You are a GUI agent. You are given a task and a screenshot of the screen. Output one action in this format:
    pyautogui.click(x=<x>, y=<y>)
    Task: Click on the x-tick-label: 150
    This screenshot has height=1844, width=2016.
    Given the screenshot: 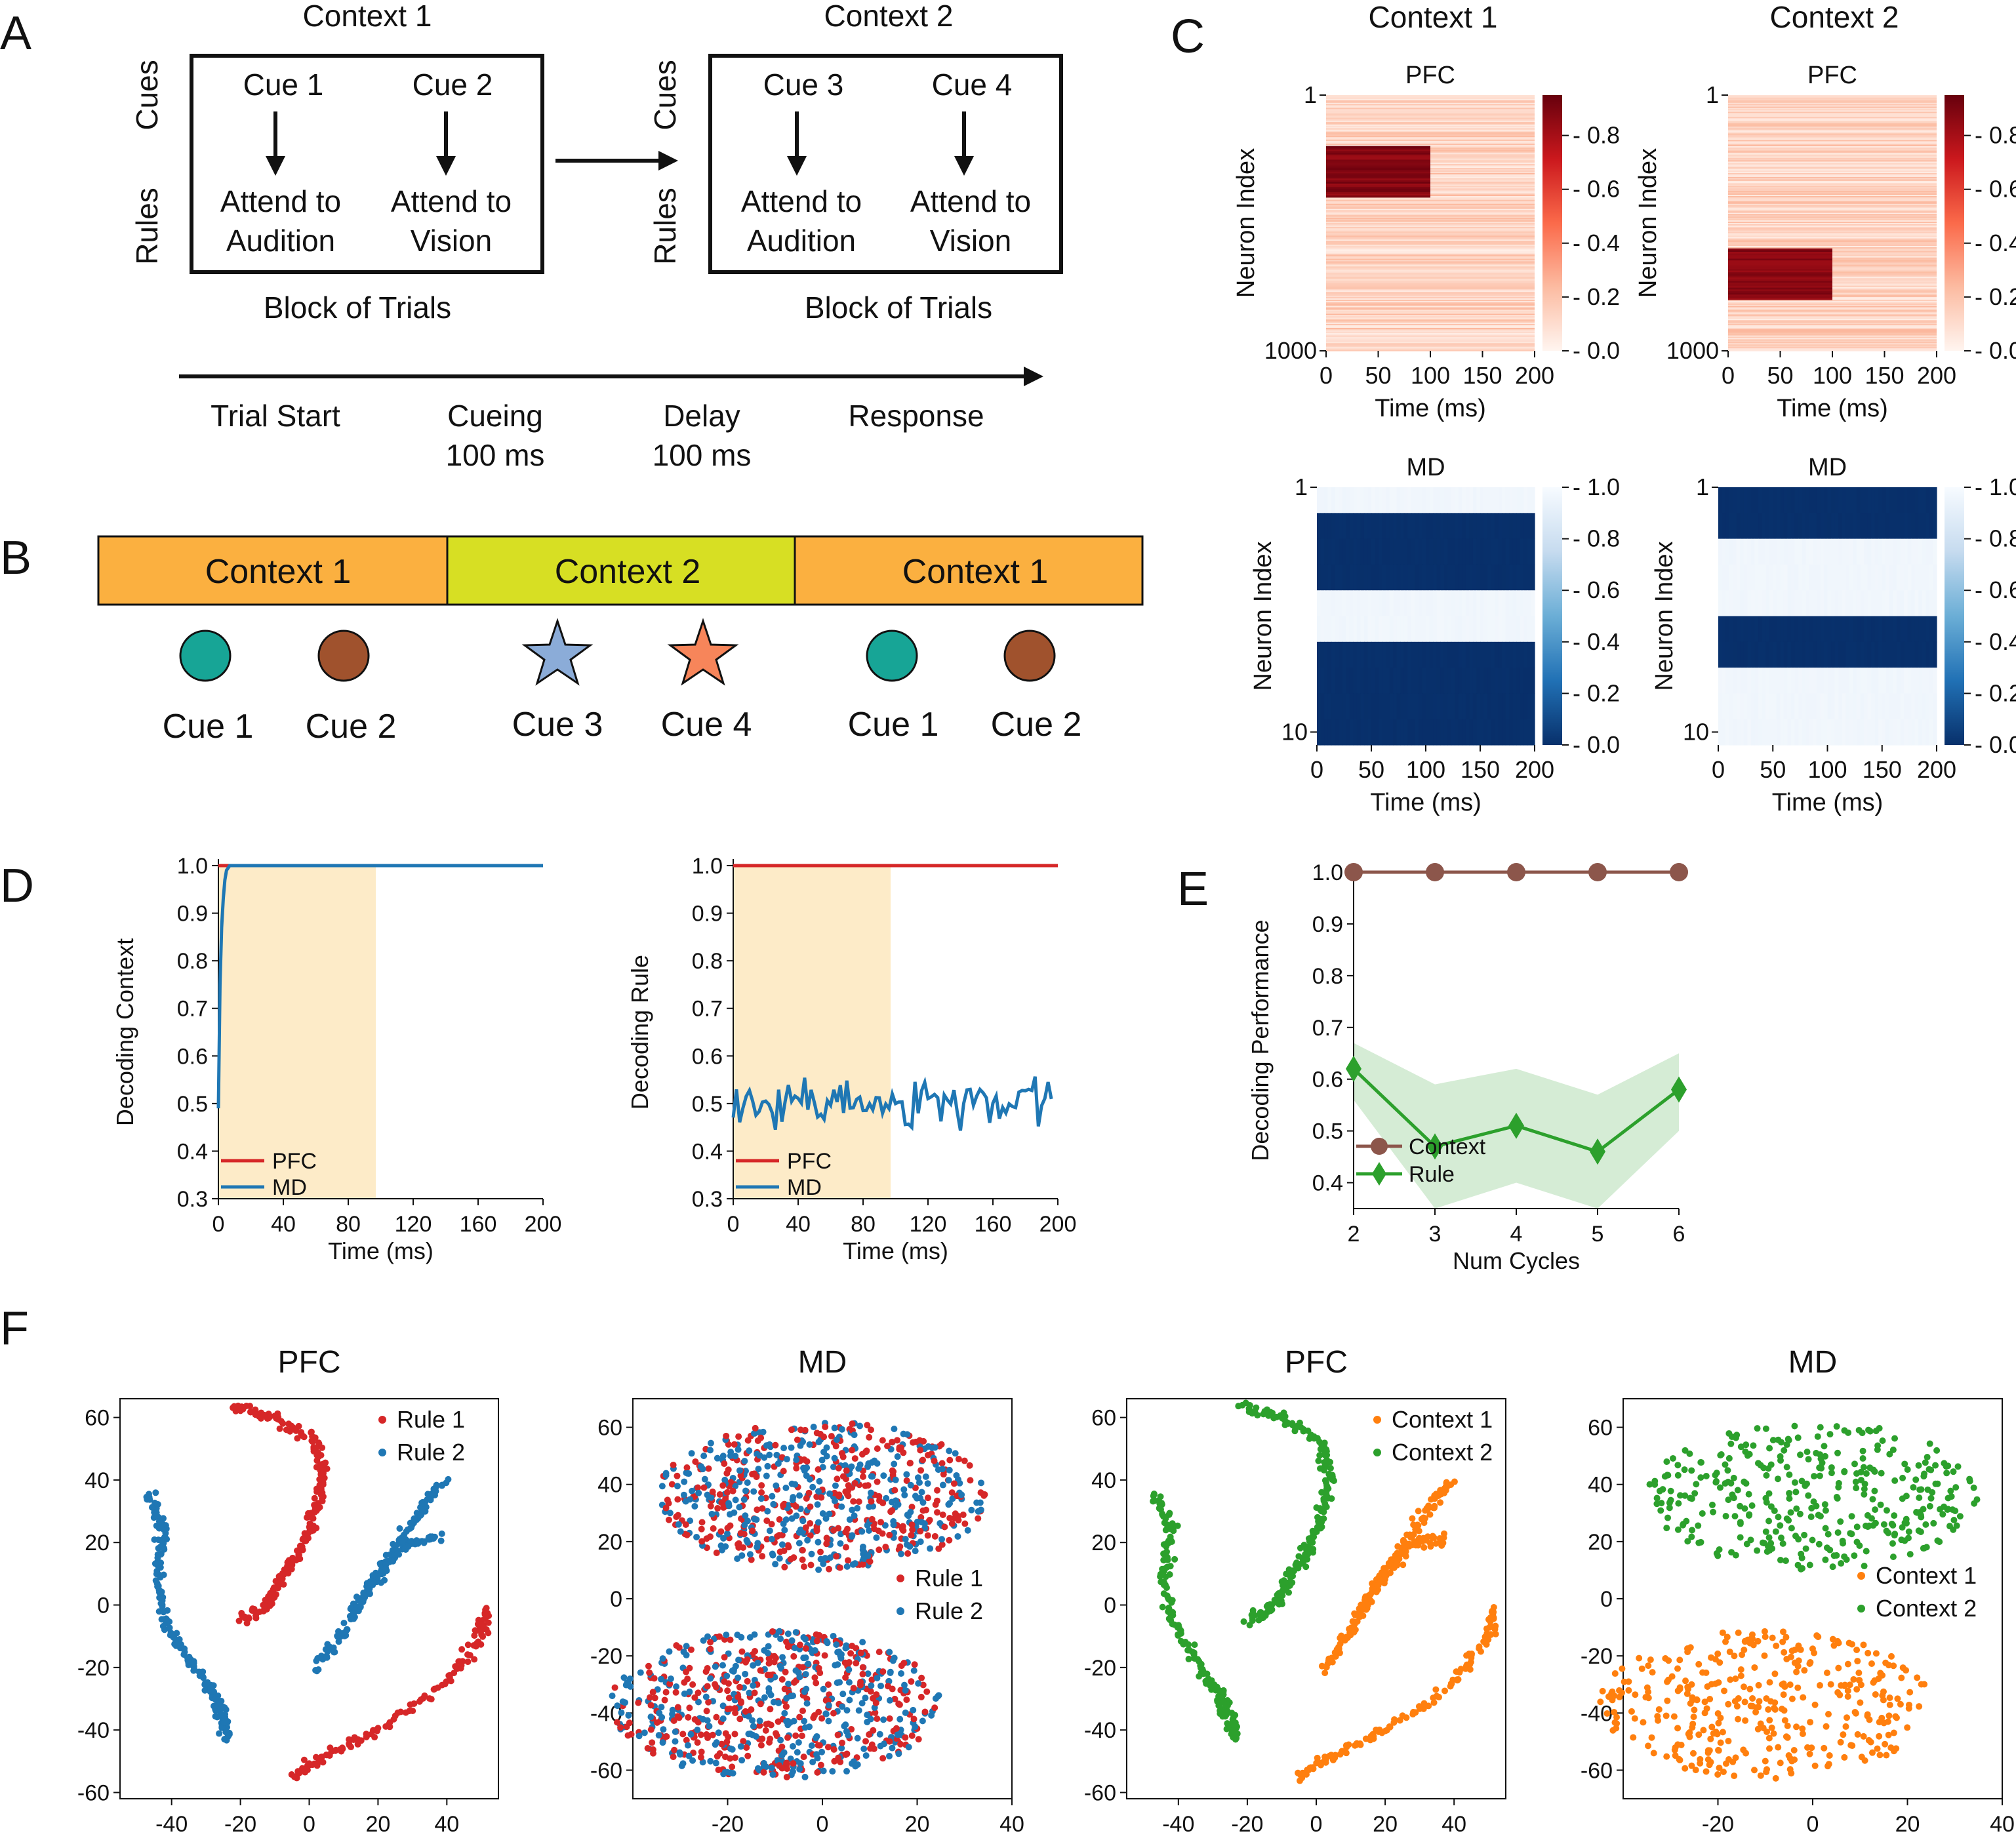 What is the action you would take?
    pyautogui.click(x=1482, y=375)
    